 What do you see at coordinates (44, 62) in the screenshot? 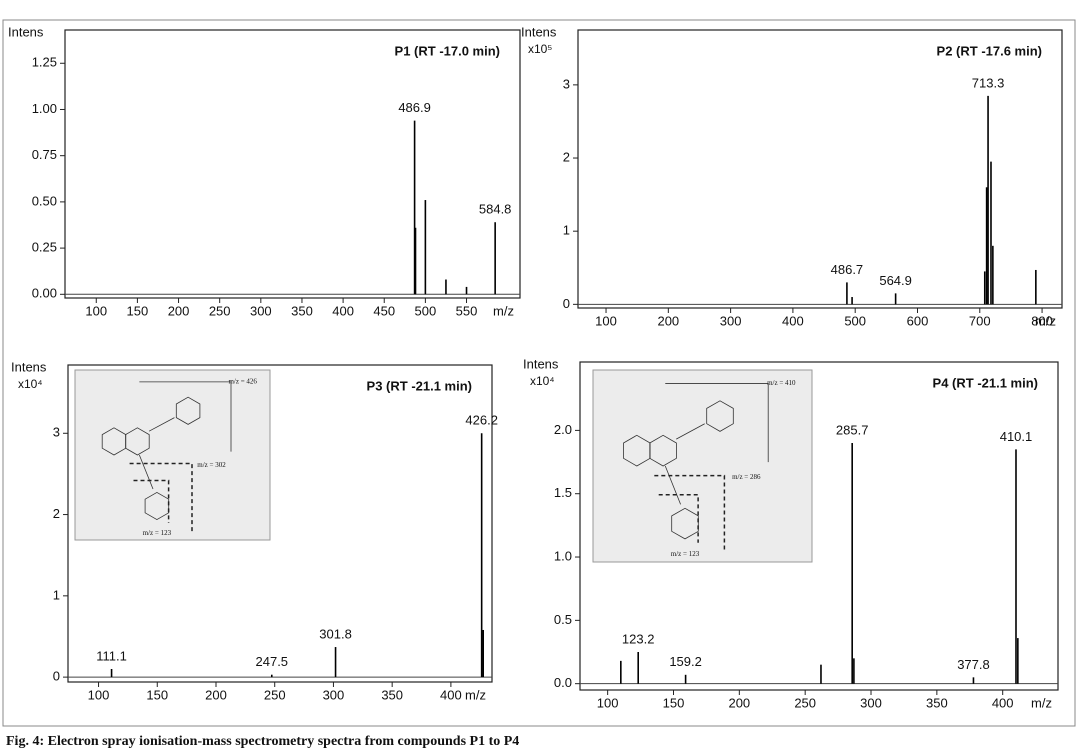
I see `y-tick-label: 1.25` at bounding box center [44, 62].